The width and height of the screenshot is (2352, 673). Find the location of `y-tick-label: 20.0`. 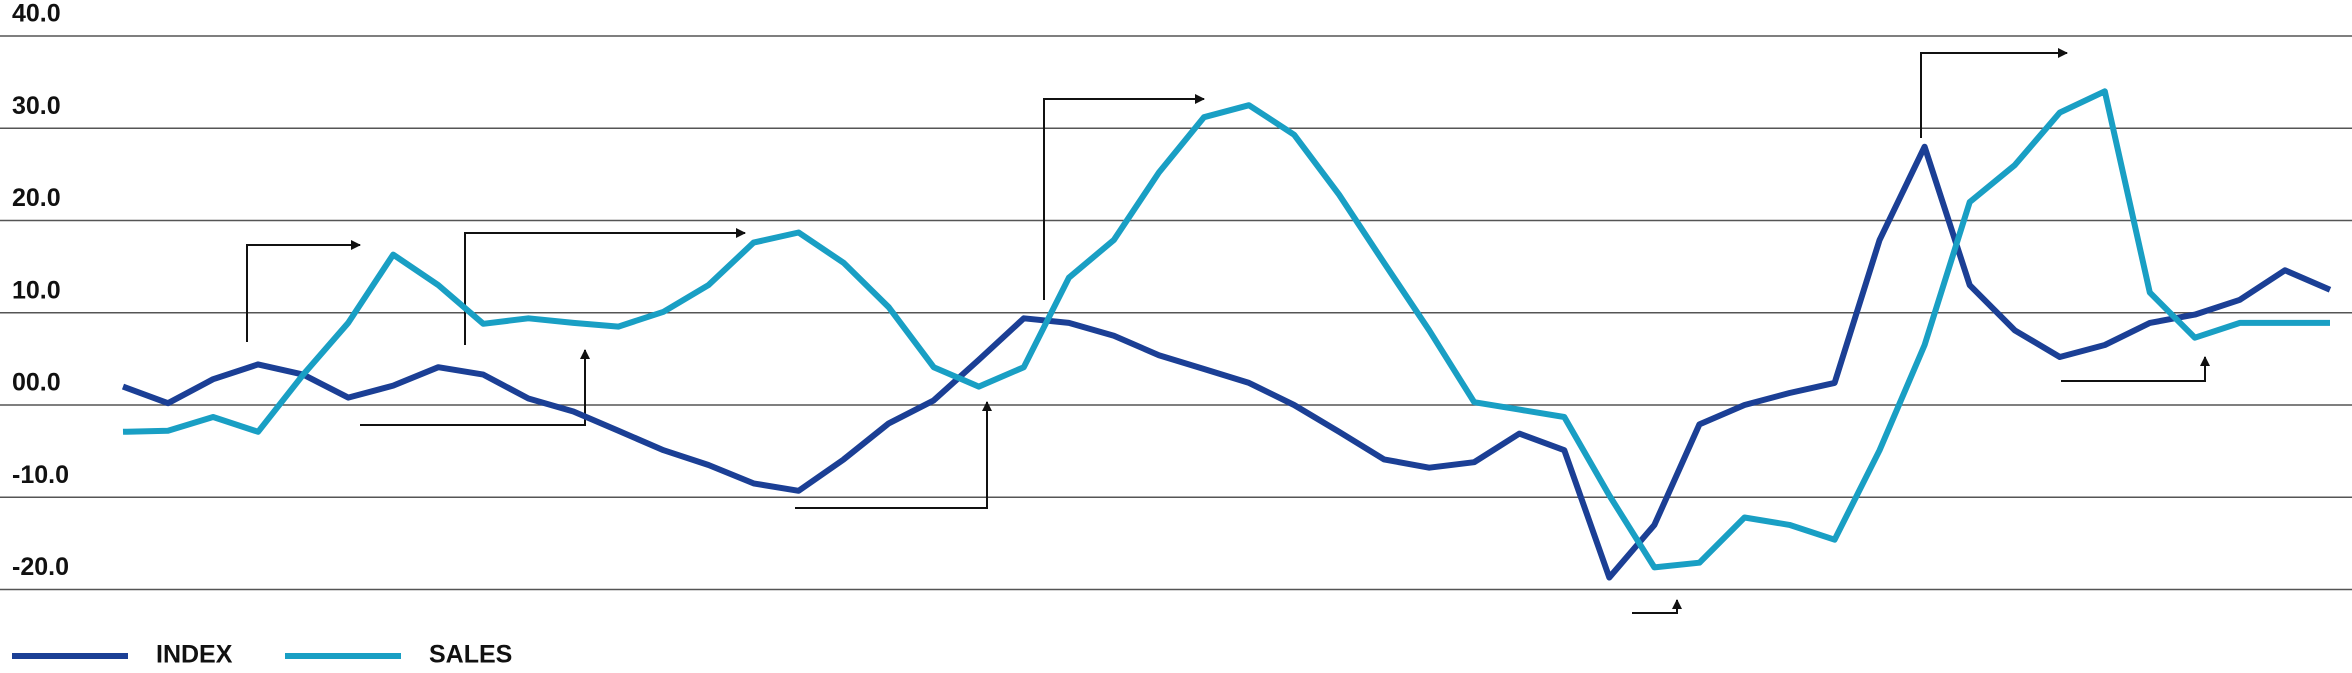

y-tick-label: 20.0 is located at coordinates (36, 198).